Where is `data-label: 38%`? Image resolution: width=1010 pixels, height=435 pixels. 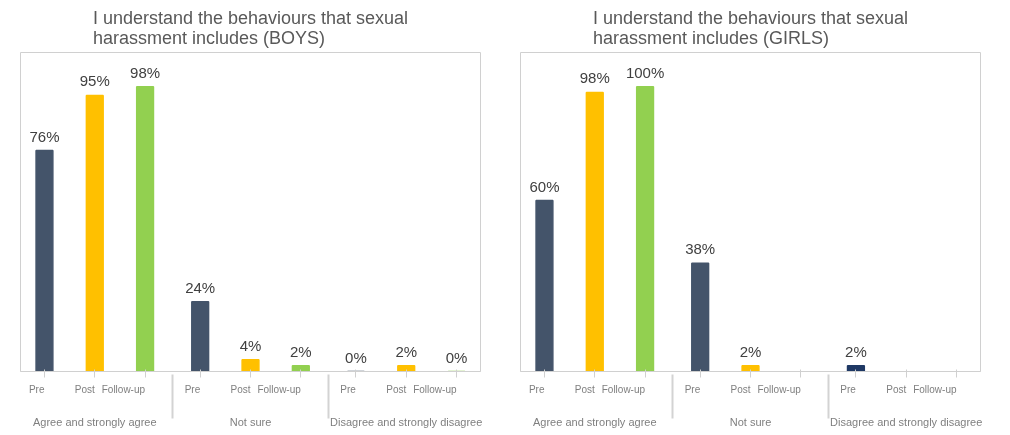 data-label: 38% is located at coordinates (700, 249).